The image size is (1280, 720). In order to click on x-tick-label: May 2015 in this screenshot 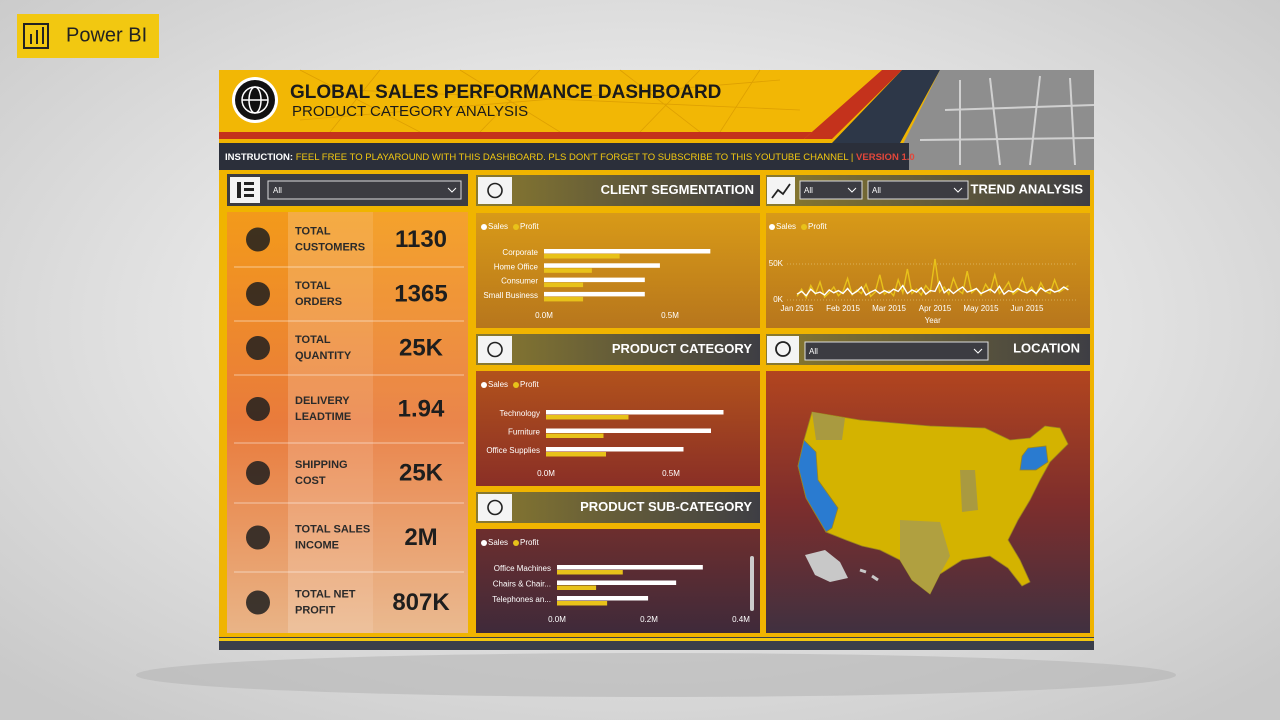, I will do `click(981, 308)`.